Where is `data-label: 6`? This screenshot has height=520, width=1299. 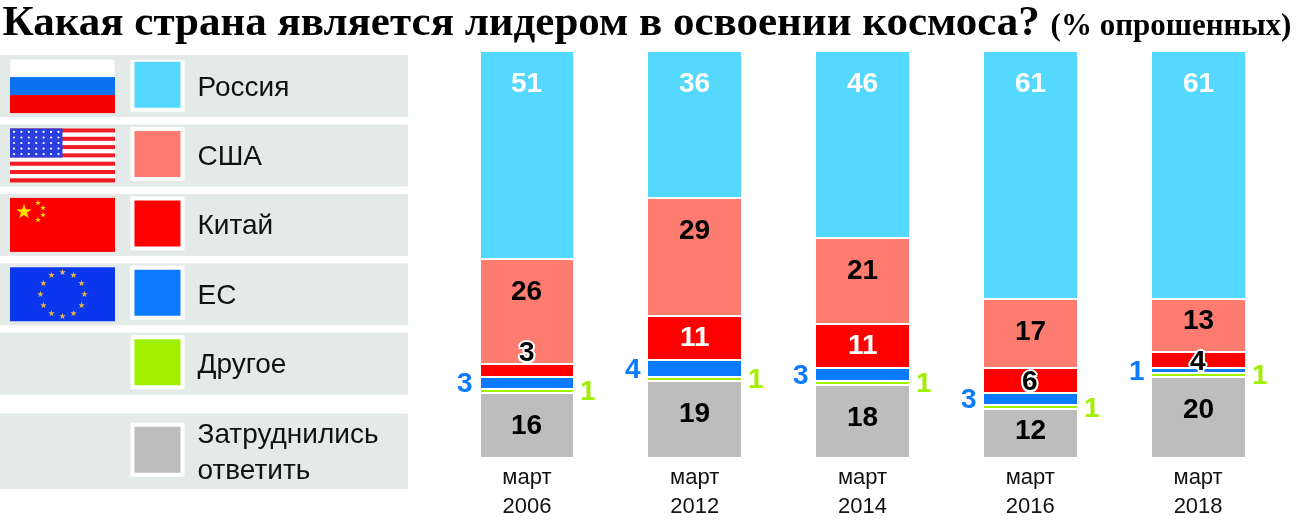
data-label: 6 is located at coordinates (1030, 380).